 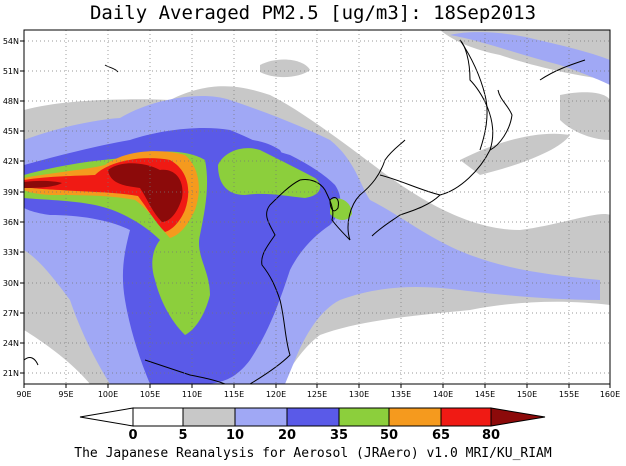 What do you see at coordinates (11, 131) in the screenshot?
I see `lat-label: 45N` at bounding box center [11, 131].